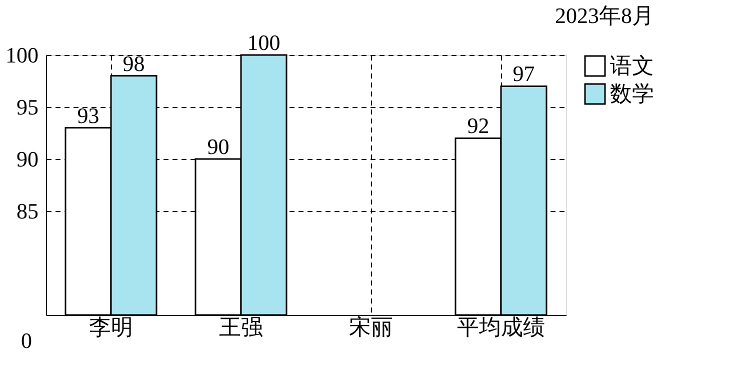  Describe the element at coordinates (88, 115) in the screenshot. I see `data-label: 93` at that location.